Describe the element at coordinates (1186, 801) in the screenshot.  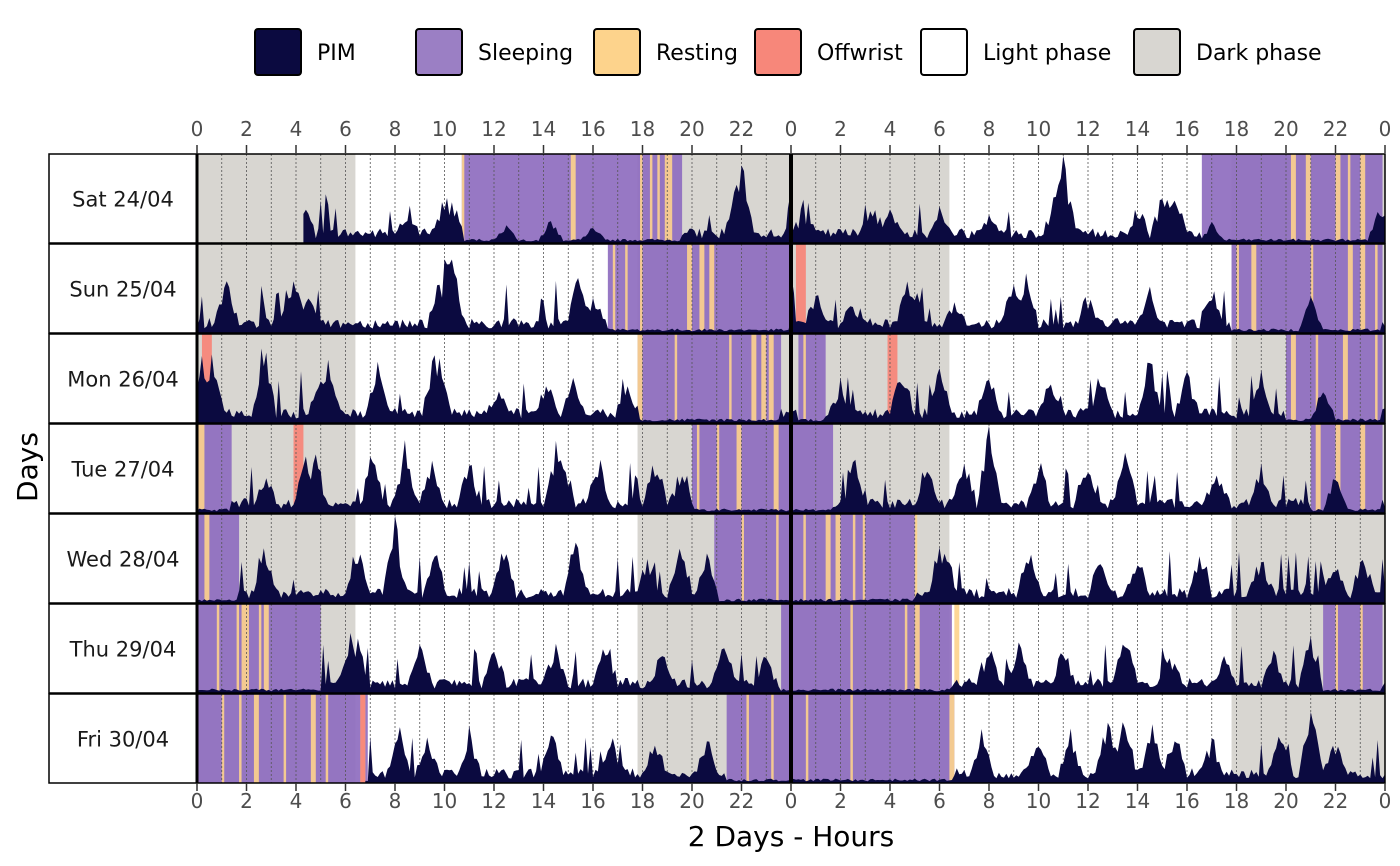
I see `x-tick-label: 16` at that location.